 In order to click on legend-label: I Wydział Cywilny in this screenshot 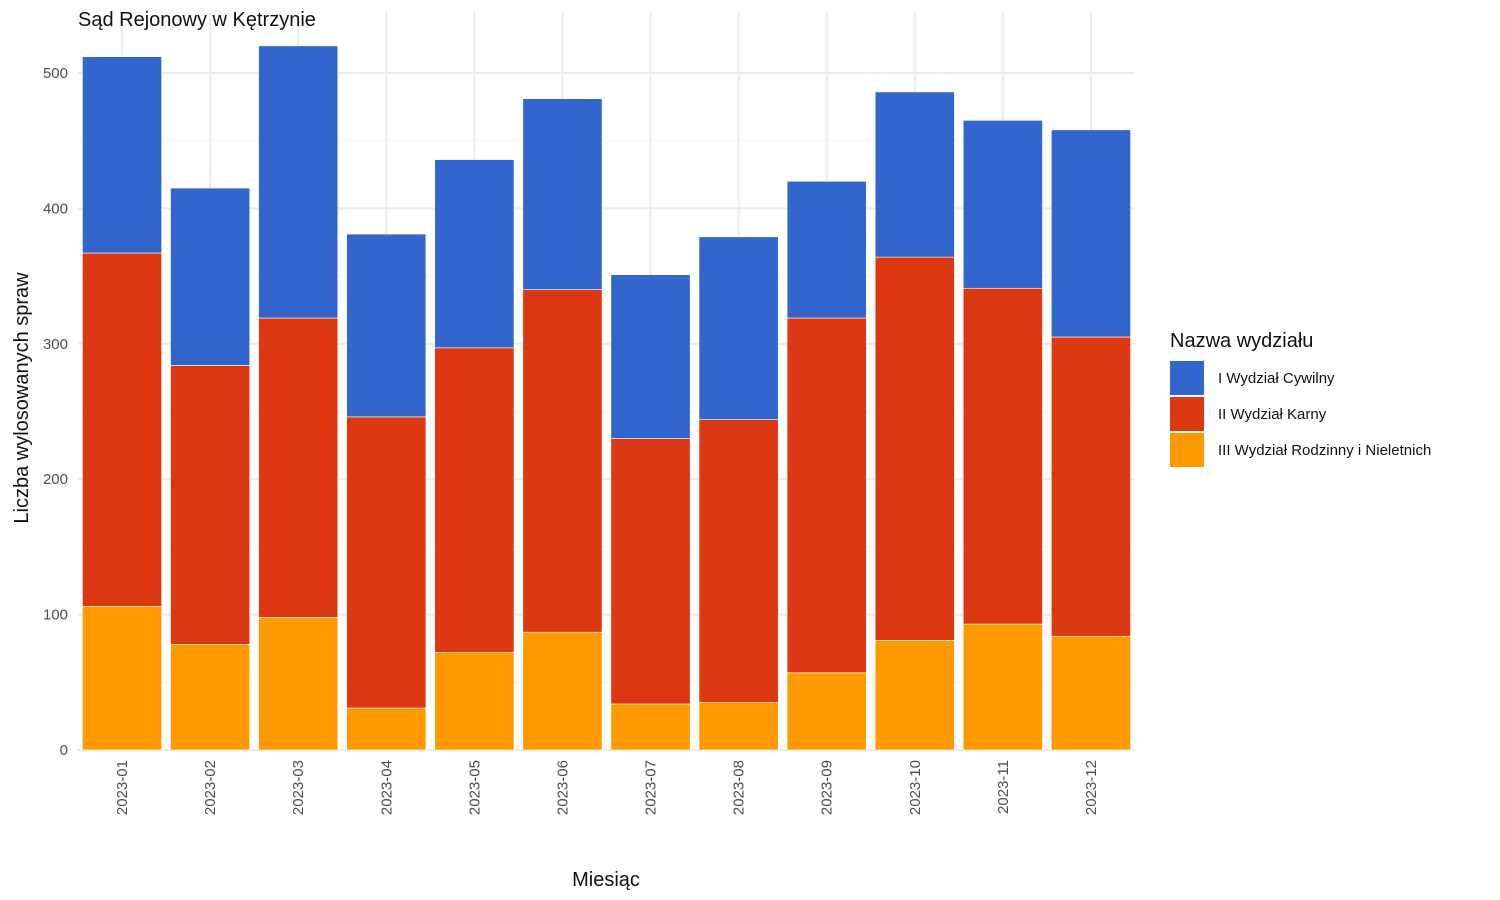, I will do `click(1276, 378)`.